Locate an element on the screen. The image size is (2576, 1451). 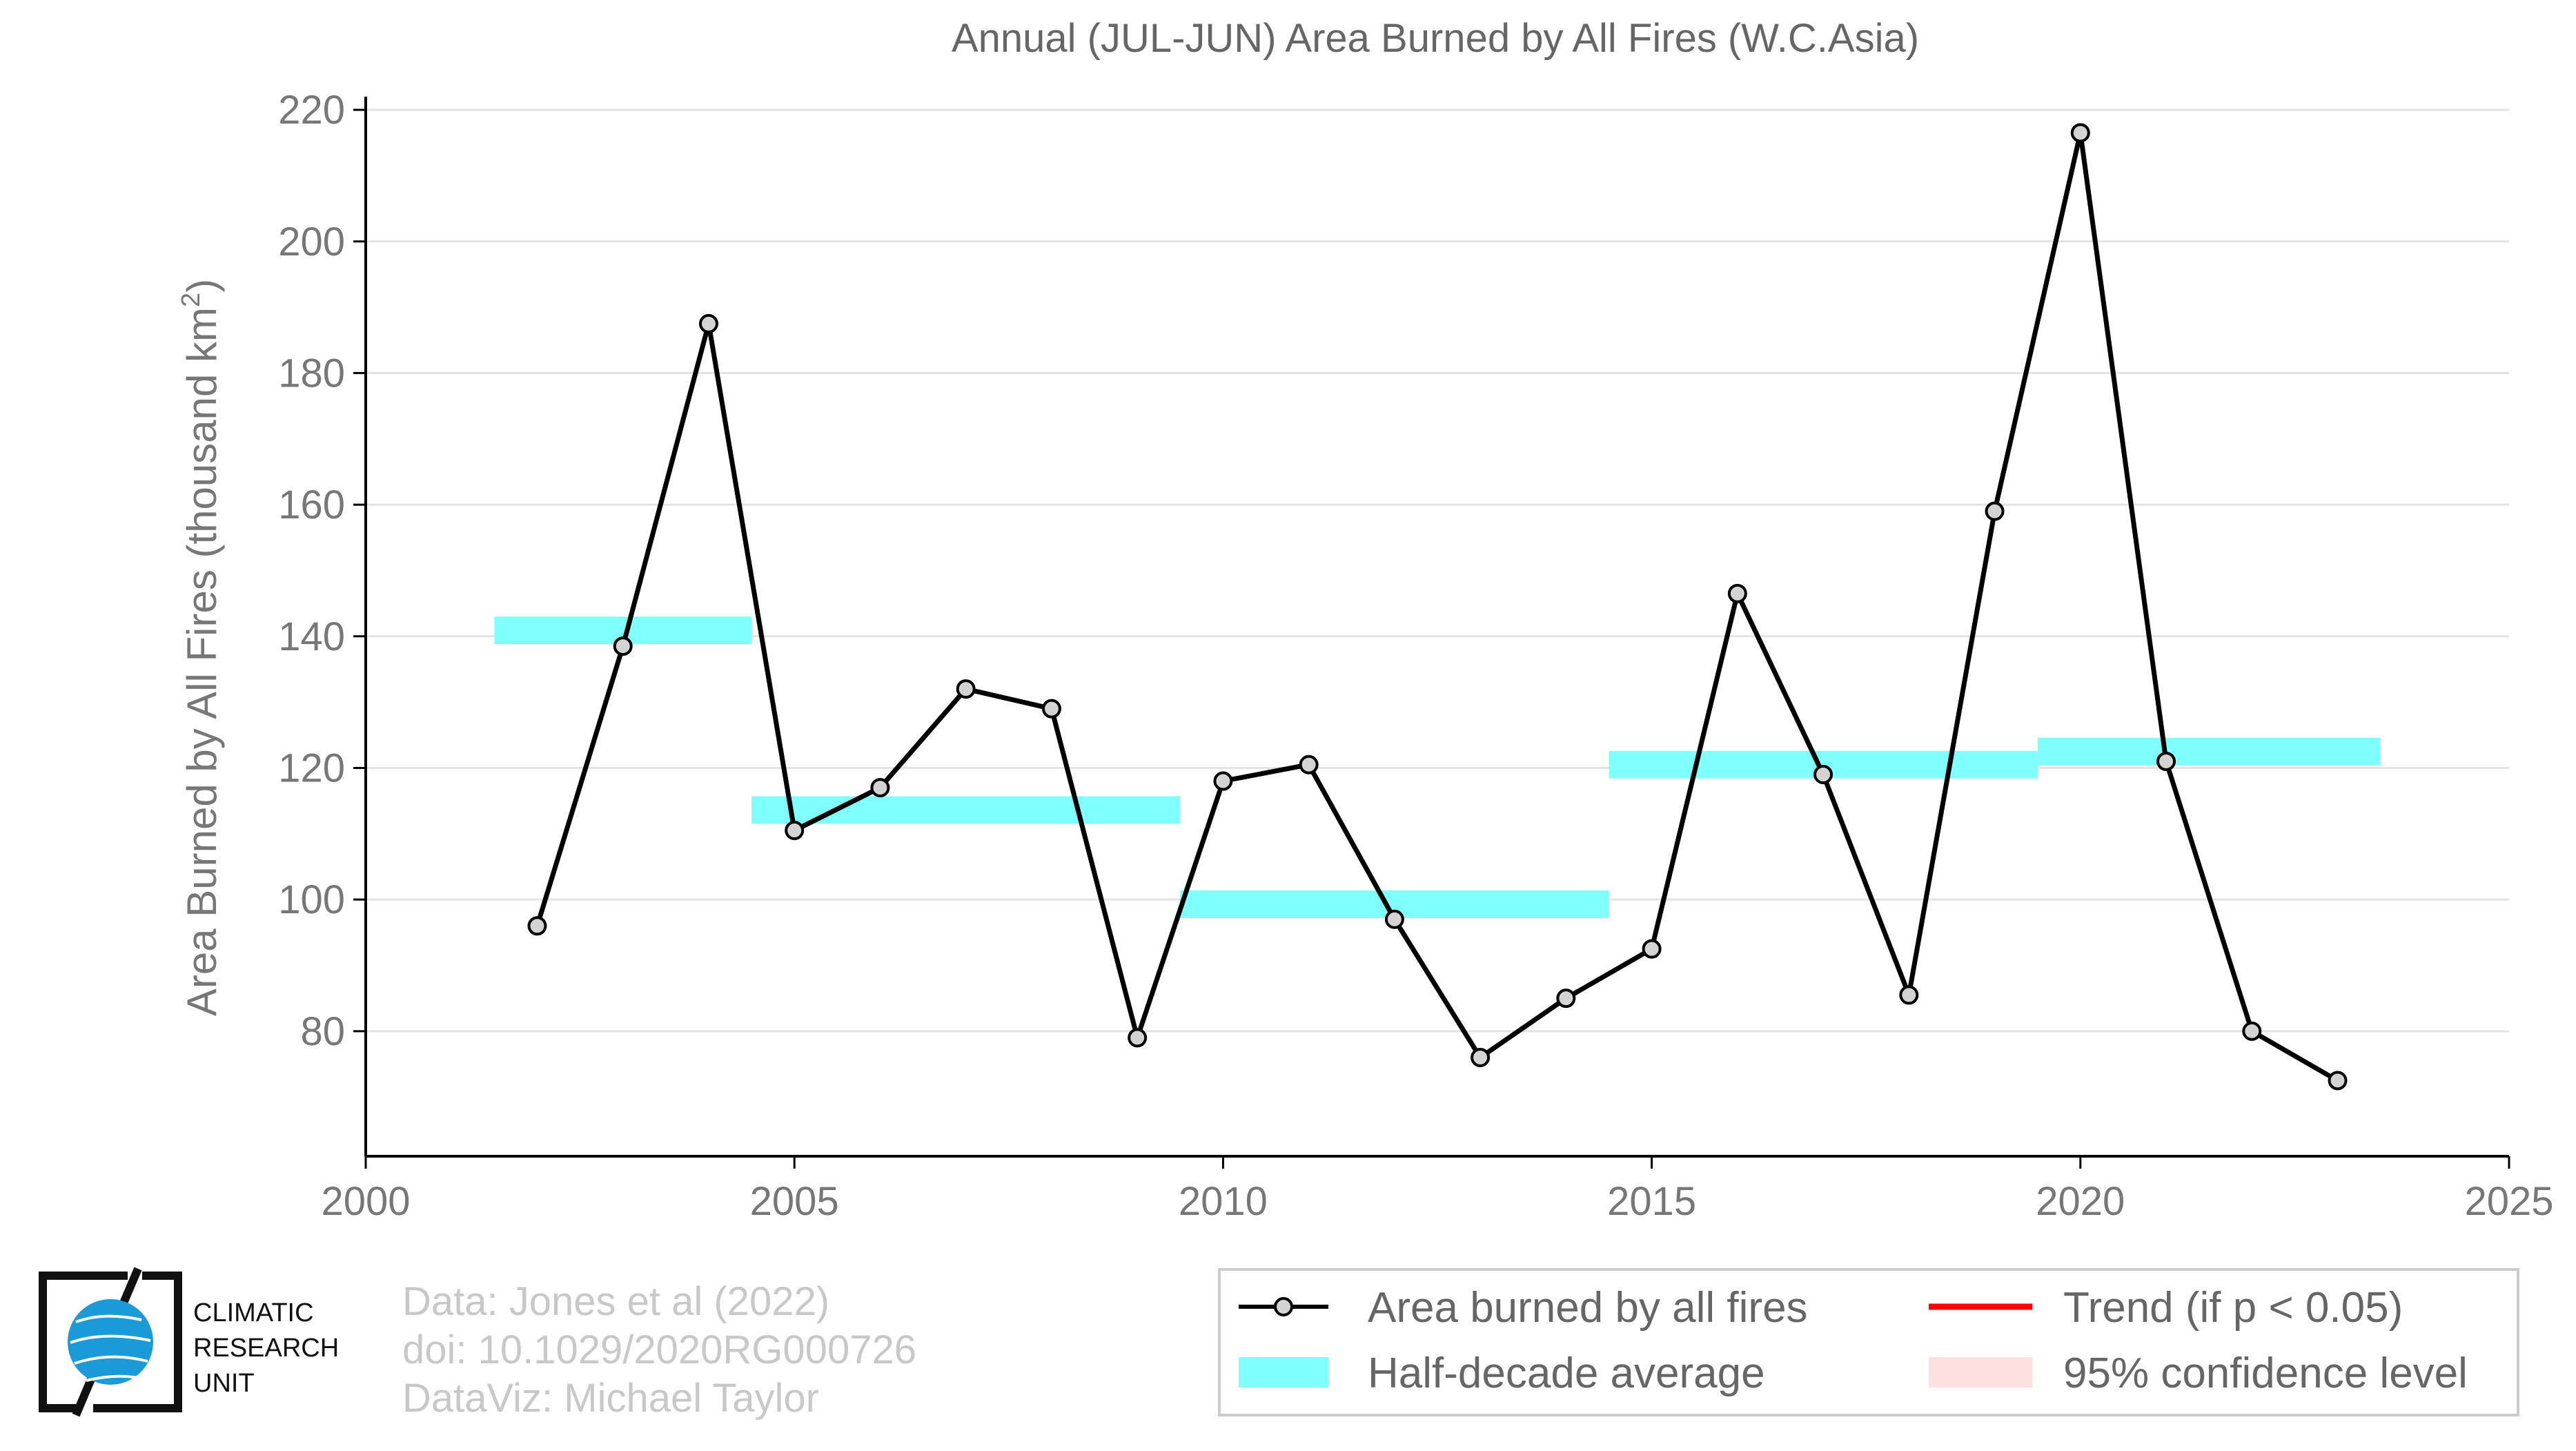
legend-label-series: Area burned by all fires is located at coordinates (1588, 1308).